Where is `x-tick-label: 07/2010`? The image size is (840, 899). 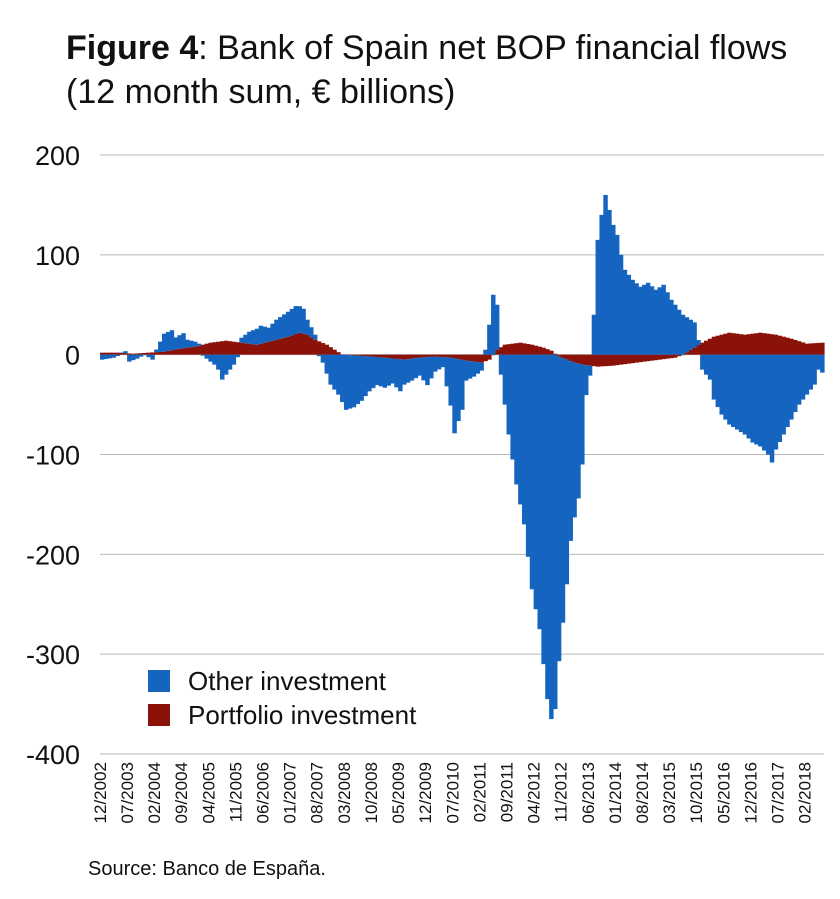
x-tick-label: 07/2010 is located at coordinates (452, 792).